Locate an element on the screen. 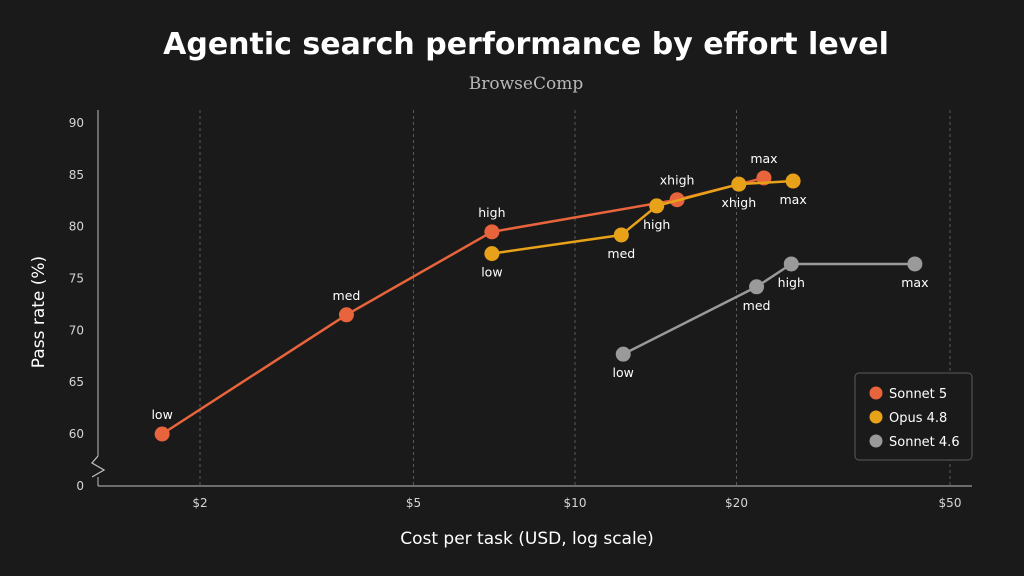 The height and width of the screenshot is (576, 1024). y-tick-label: 85 is located at coordinates (76, 175).